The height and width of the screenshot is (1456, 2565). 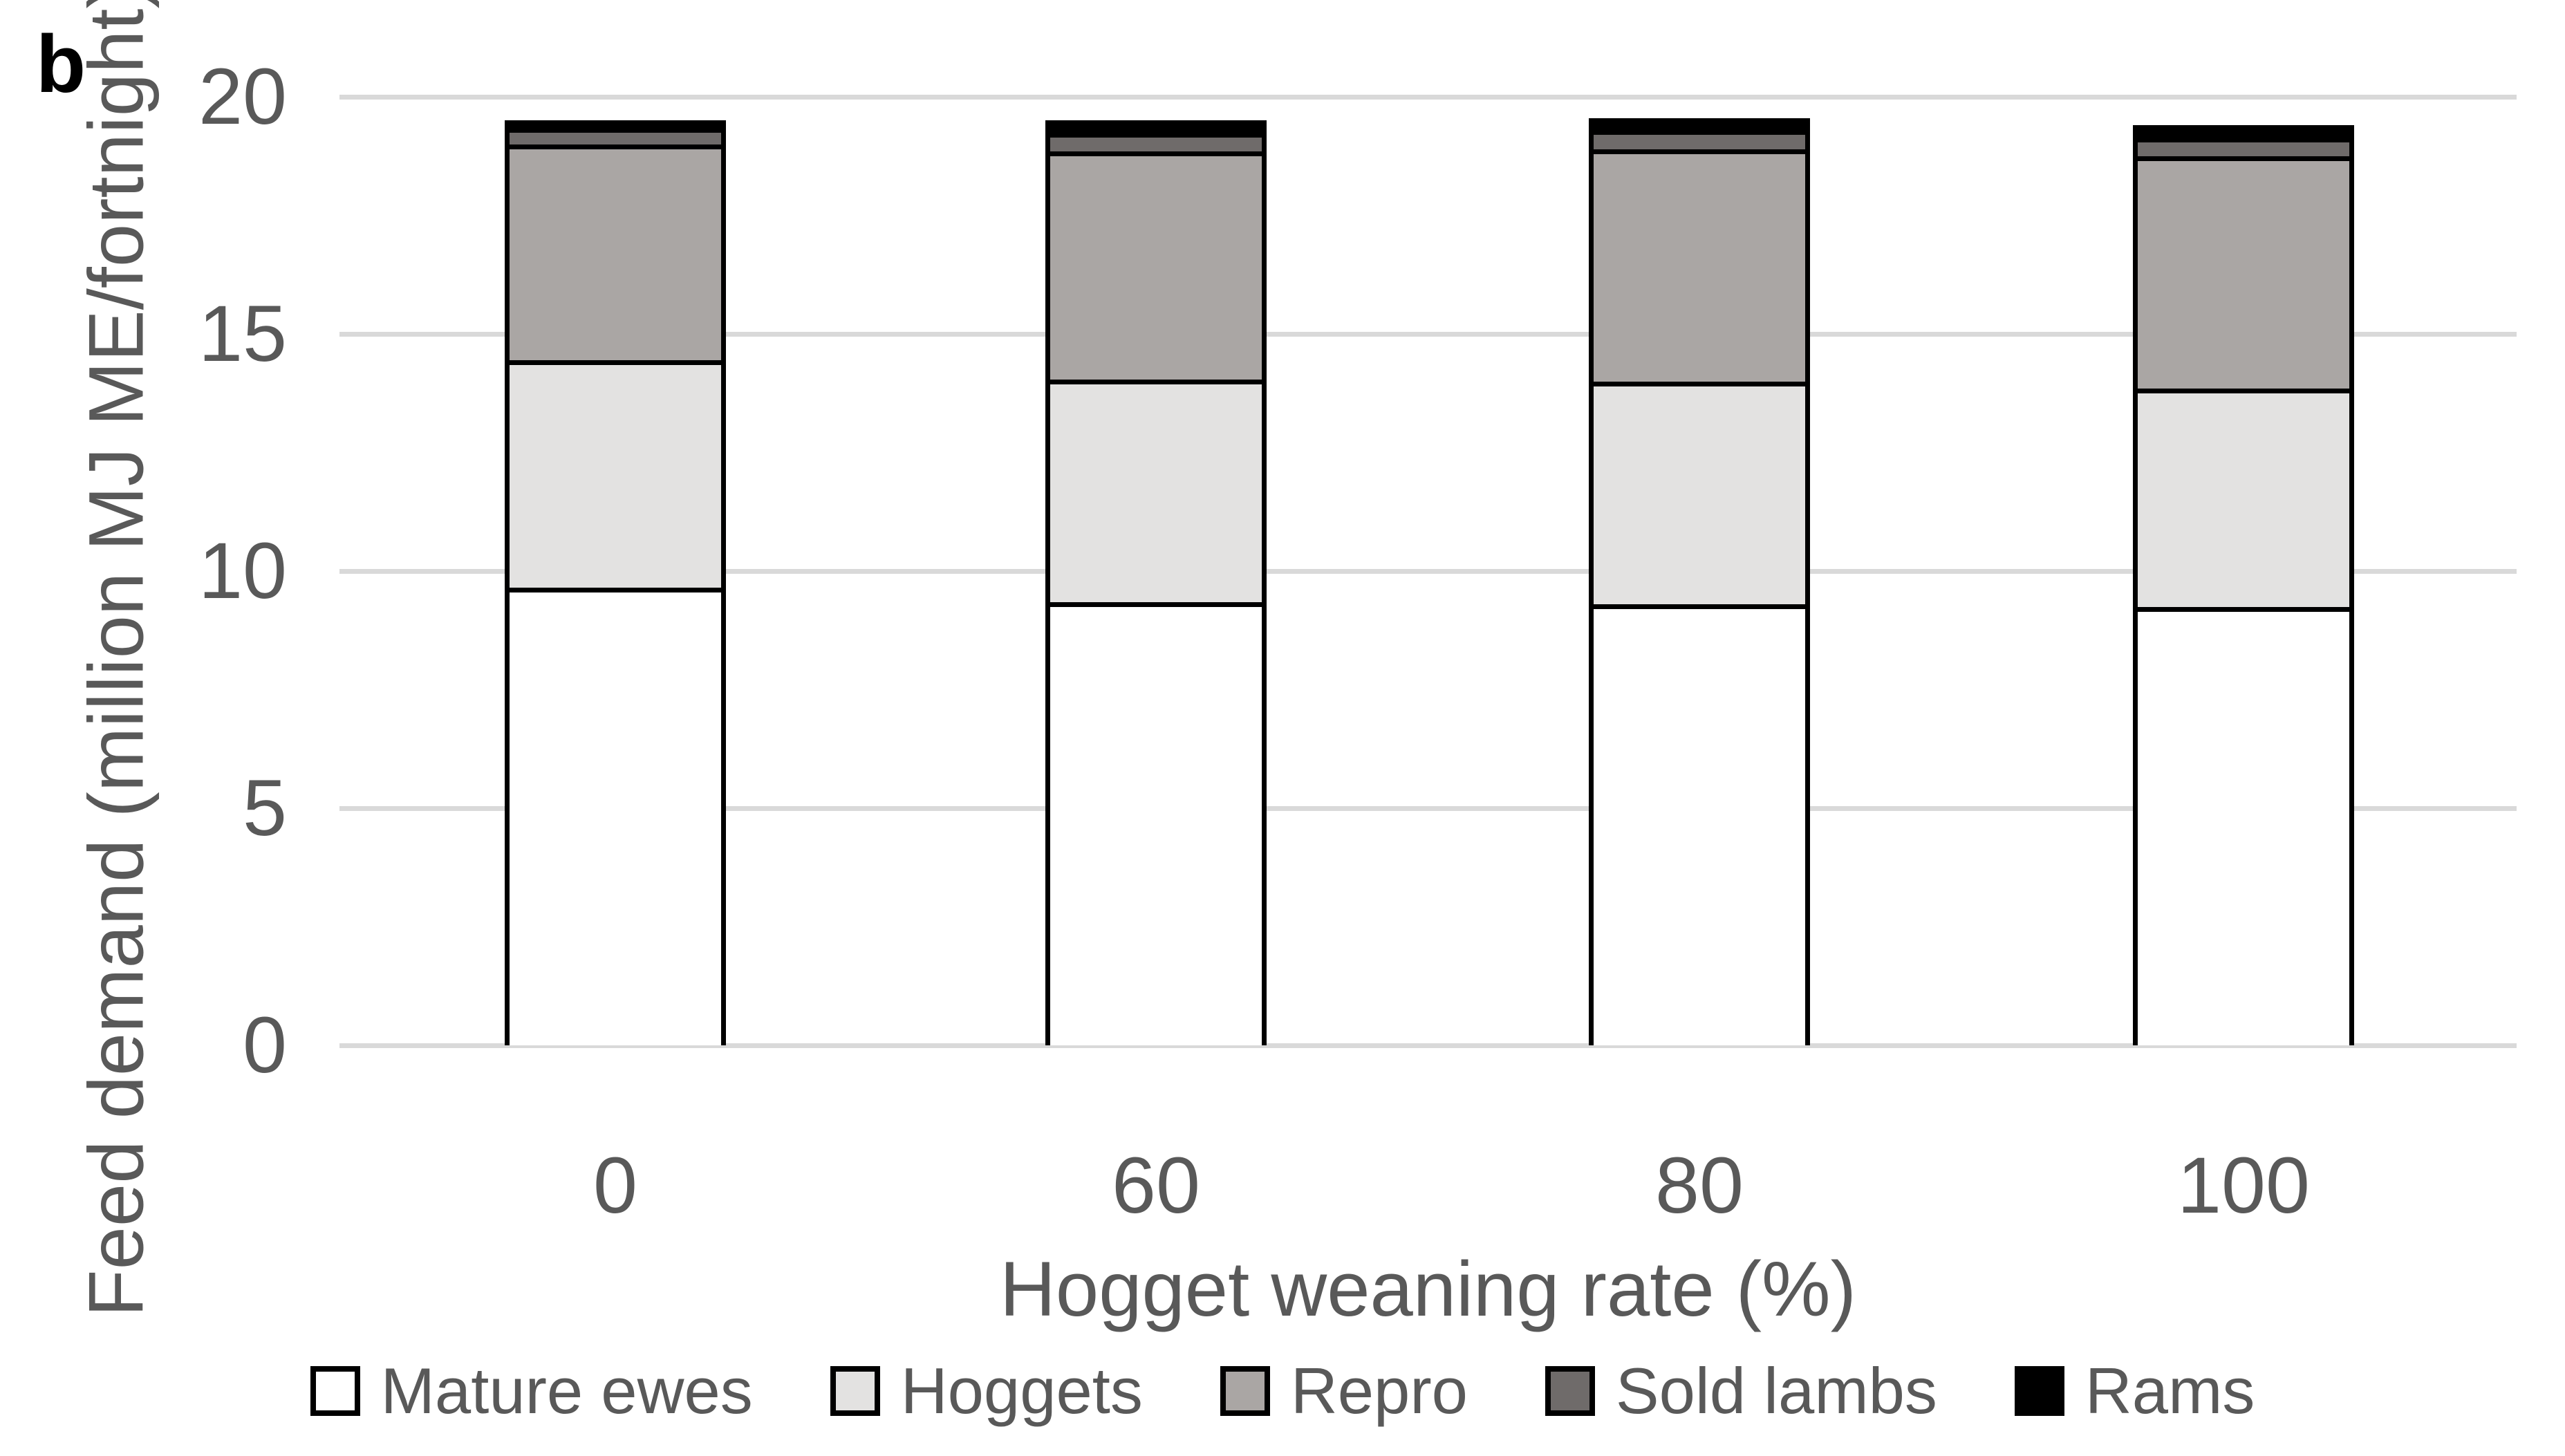 I want to click on x-tick-label-80: 80, so click(x=1699, y=1185).